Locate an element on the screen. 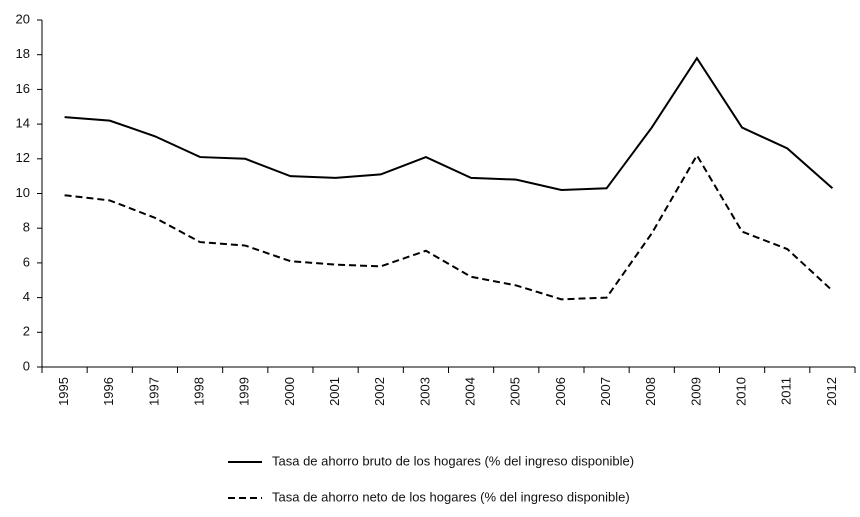 This screenshot has width=860, height=517. x-tick-label: 2004 is located at coordinates (470, 391).